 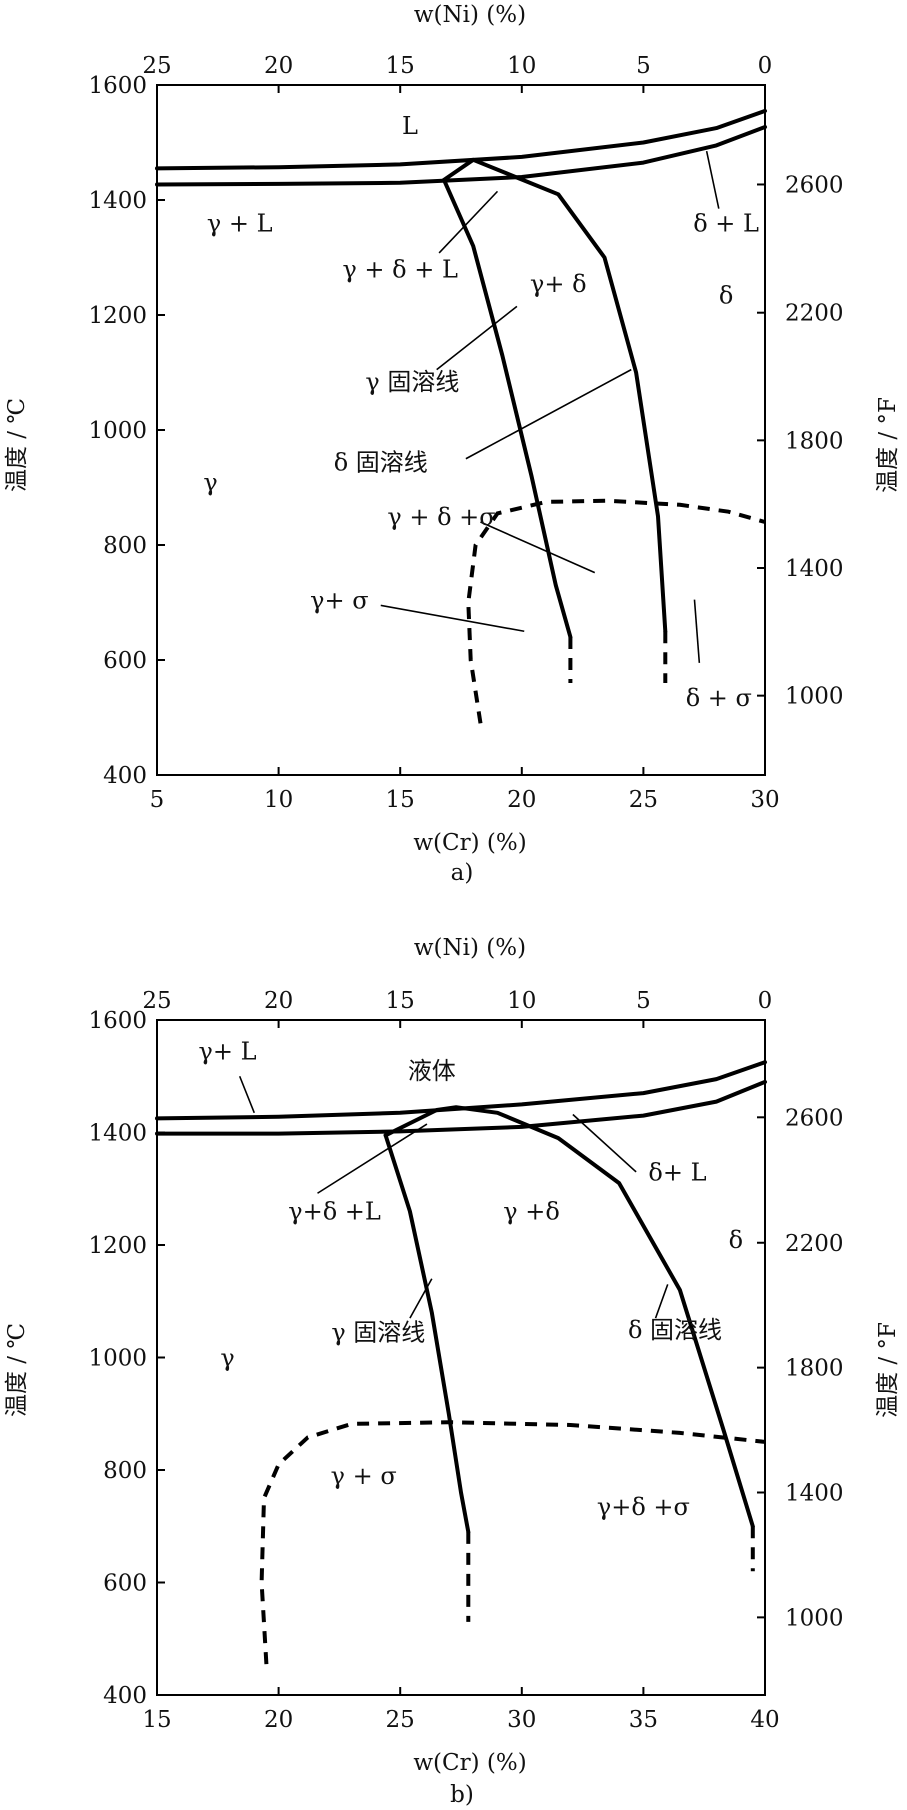 I want to click on x-tick-label: 10, so click(x=278, y=800).